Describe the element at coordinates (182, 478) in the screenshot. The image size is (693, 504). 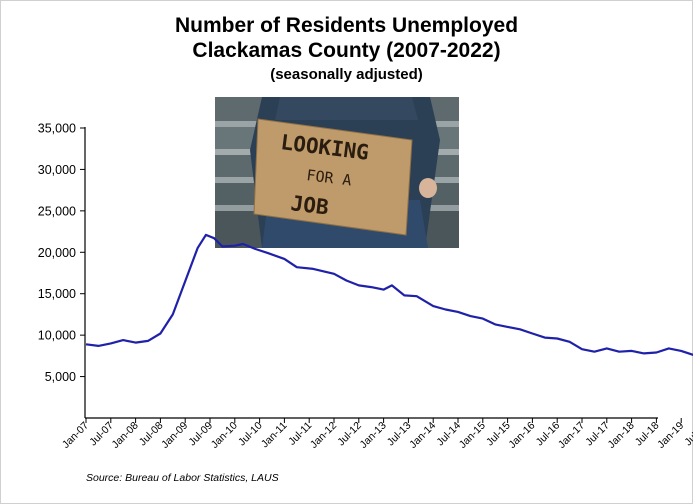
I see `source-note: Source: Bureau of Labor Statistics, LAUS` at that location.